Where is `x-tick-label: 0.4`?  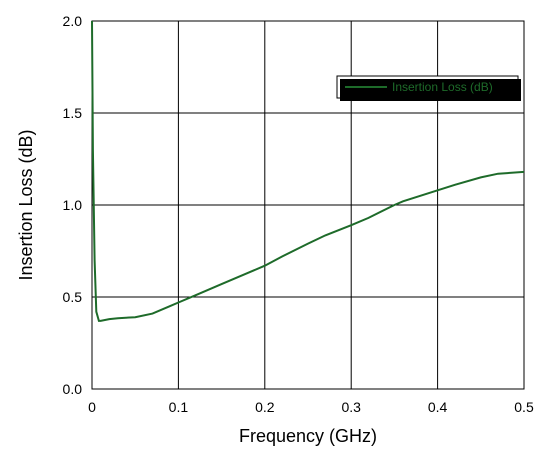 x-tick-label: 0.4 is located at coordinates (438, 407).